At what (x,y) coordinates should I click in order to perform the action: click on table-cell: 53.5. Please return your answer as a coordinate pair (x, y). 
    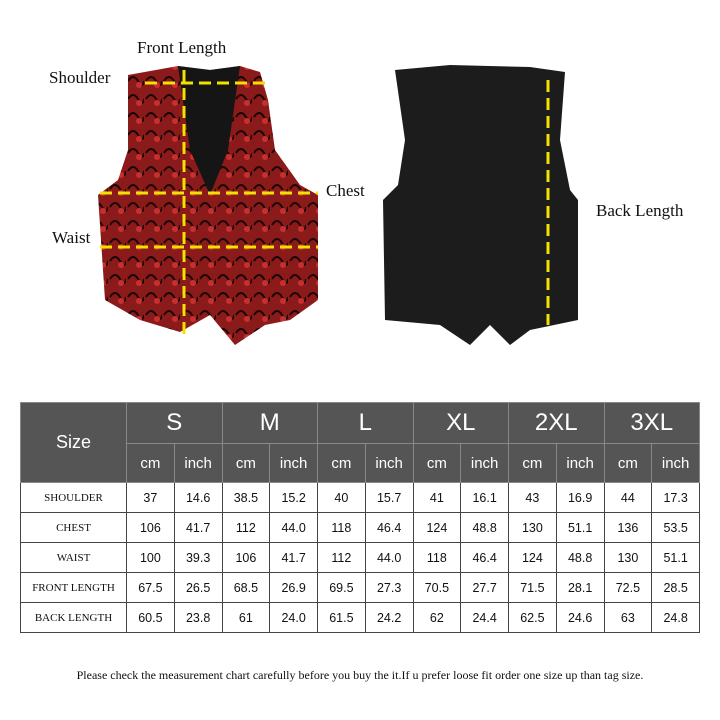
    Looking at the image, I should click on (675, 527).